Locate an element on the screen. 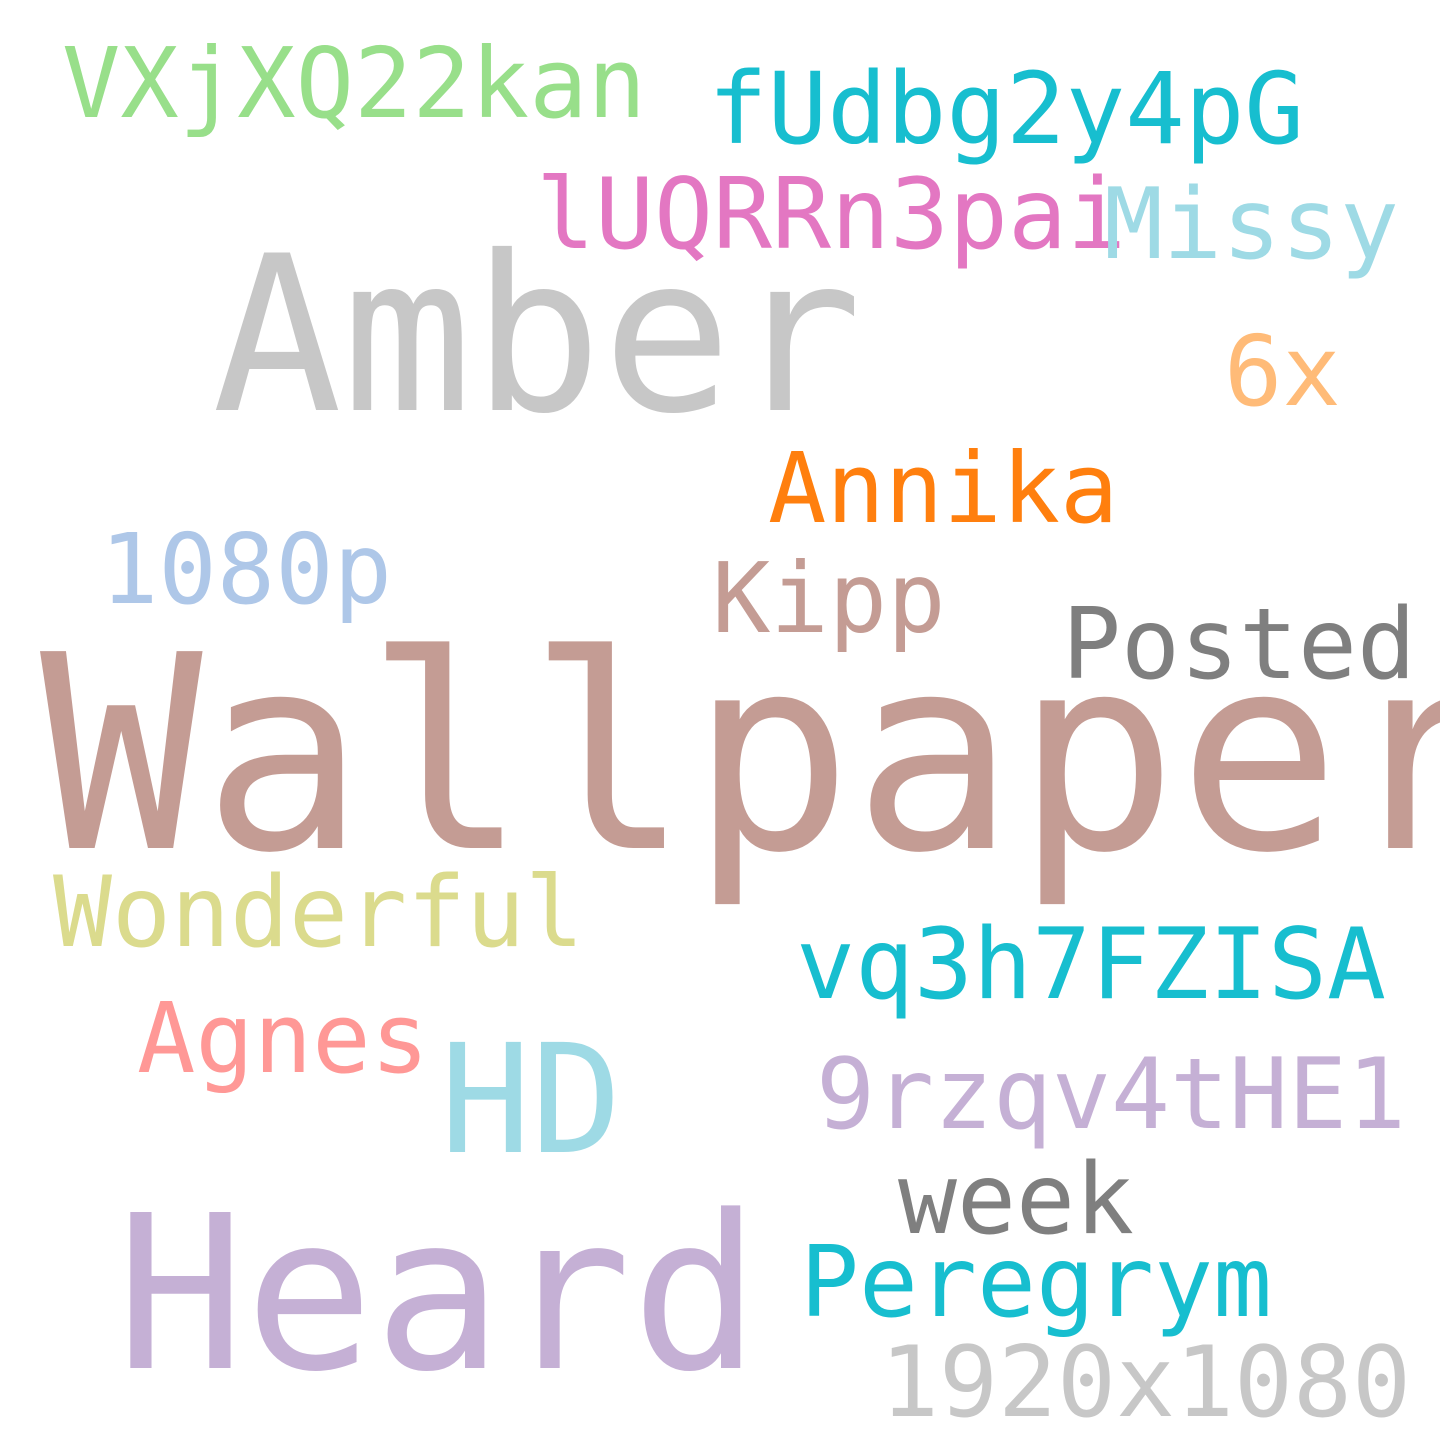 The image size is (1440, 1440). word-wonderful: Wonderful is located at coordinates (319, 913).